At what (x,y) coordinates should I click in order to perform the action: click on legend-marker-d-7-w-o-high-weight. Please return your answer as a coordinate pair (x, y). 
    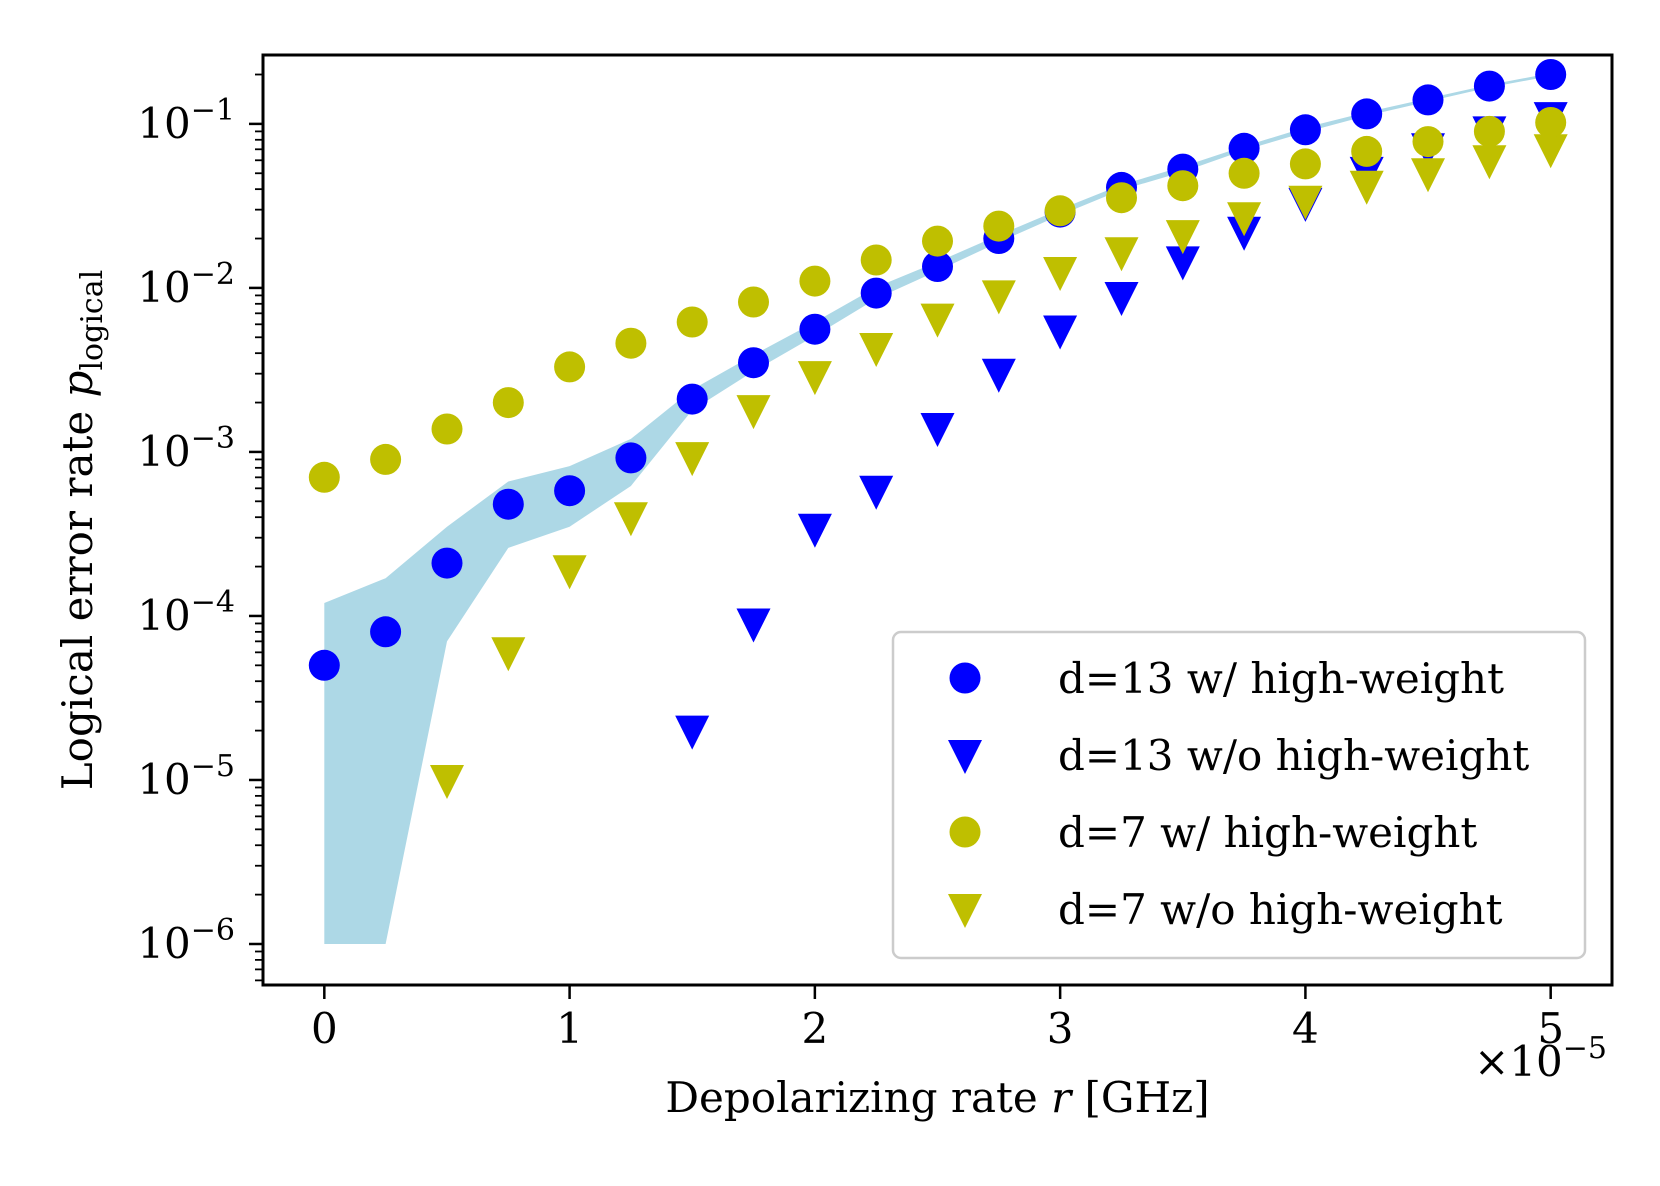
    Looking at the image, I should click on (965, 911).